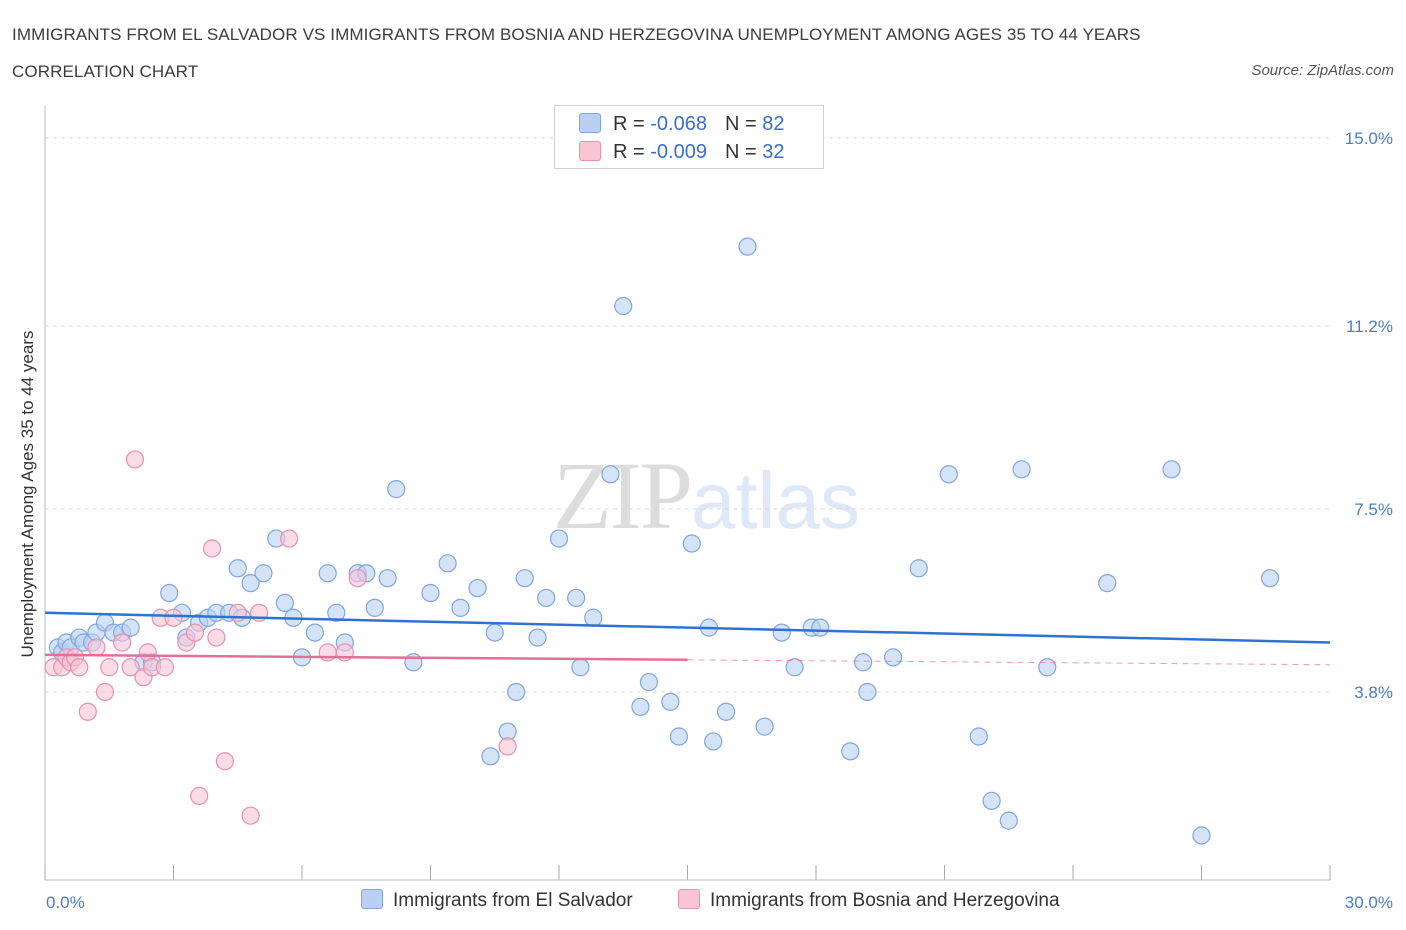 The width and height of the screenshot is (1406, 930). What do you see at coordinates (678, 124) in the screenshot?
I see `legend-r-value: -0.068` at bounding box center [678, 124].